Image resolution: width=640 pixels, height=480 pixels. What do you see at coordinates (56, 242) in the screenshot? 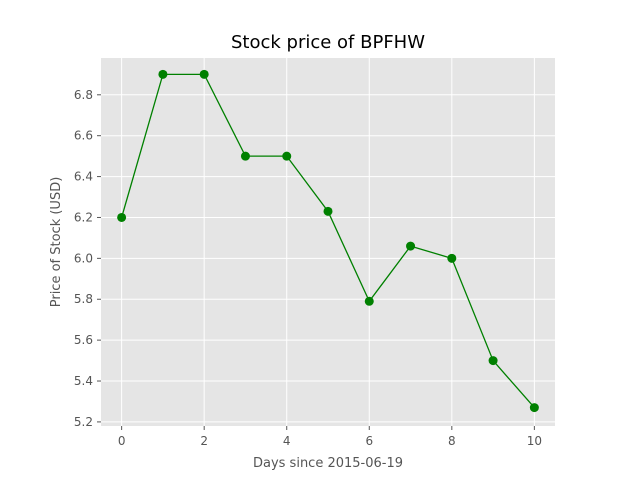
I see `y-axis-label: Price of Stock (USD)` at bounding box center [56, 242].